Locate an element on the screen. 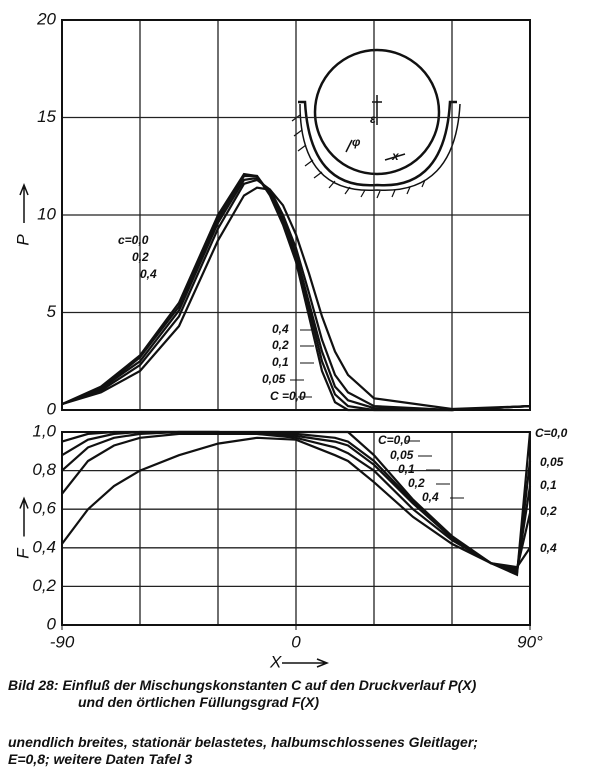  series-label: C=0,0 is located at coordinates (394, 440).